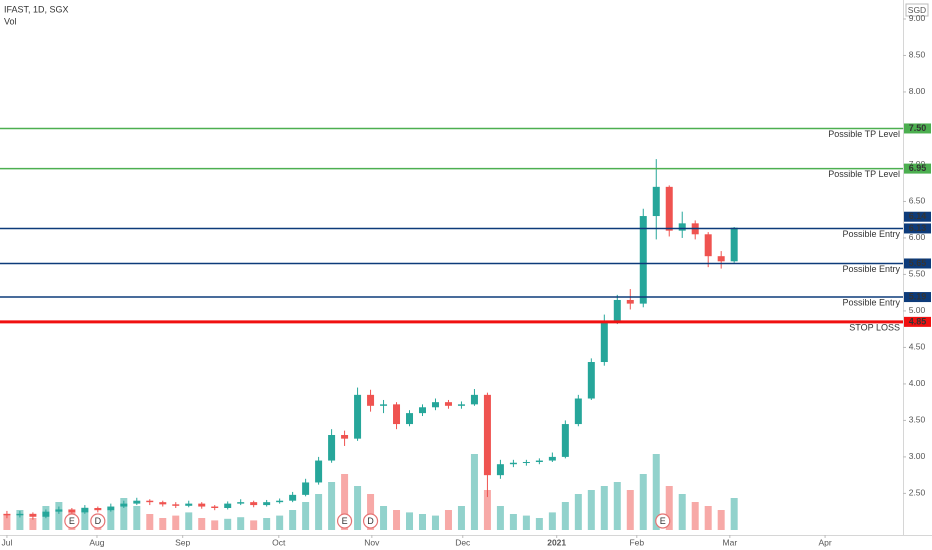 This screenshot has width=932, height=550. Describe the element at coordinates (917, 310) in the screenshot. I see `y-tick-label: 5.00` at that location.